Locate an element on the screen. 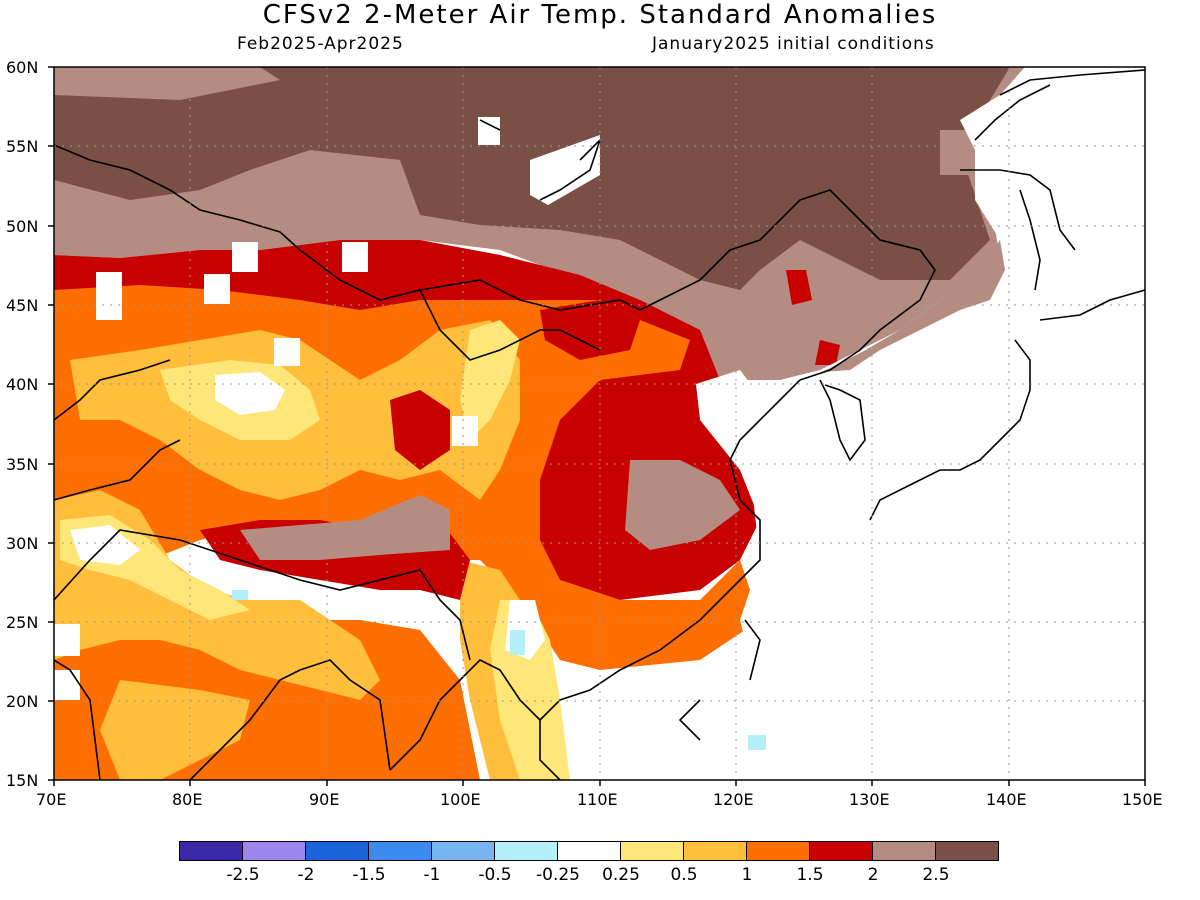  lon-label-100e: 100E is located at coordinates (460, 799).